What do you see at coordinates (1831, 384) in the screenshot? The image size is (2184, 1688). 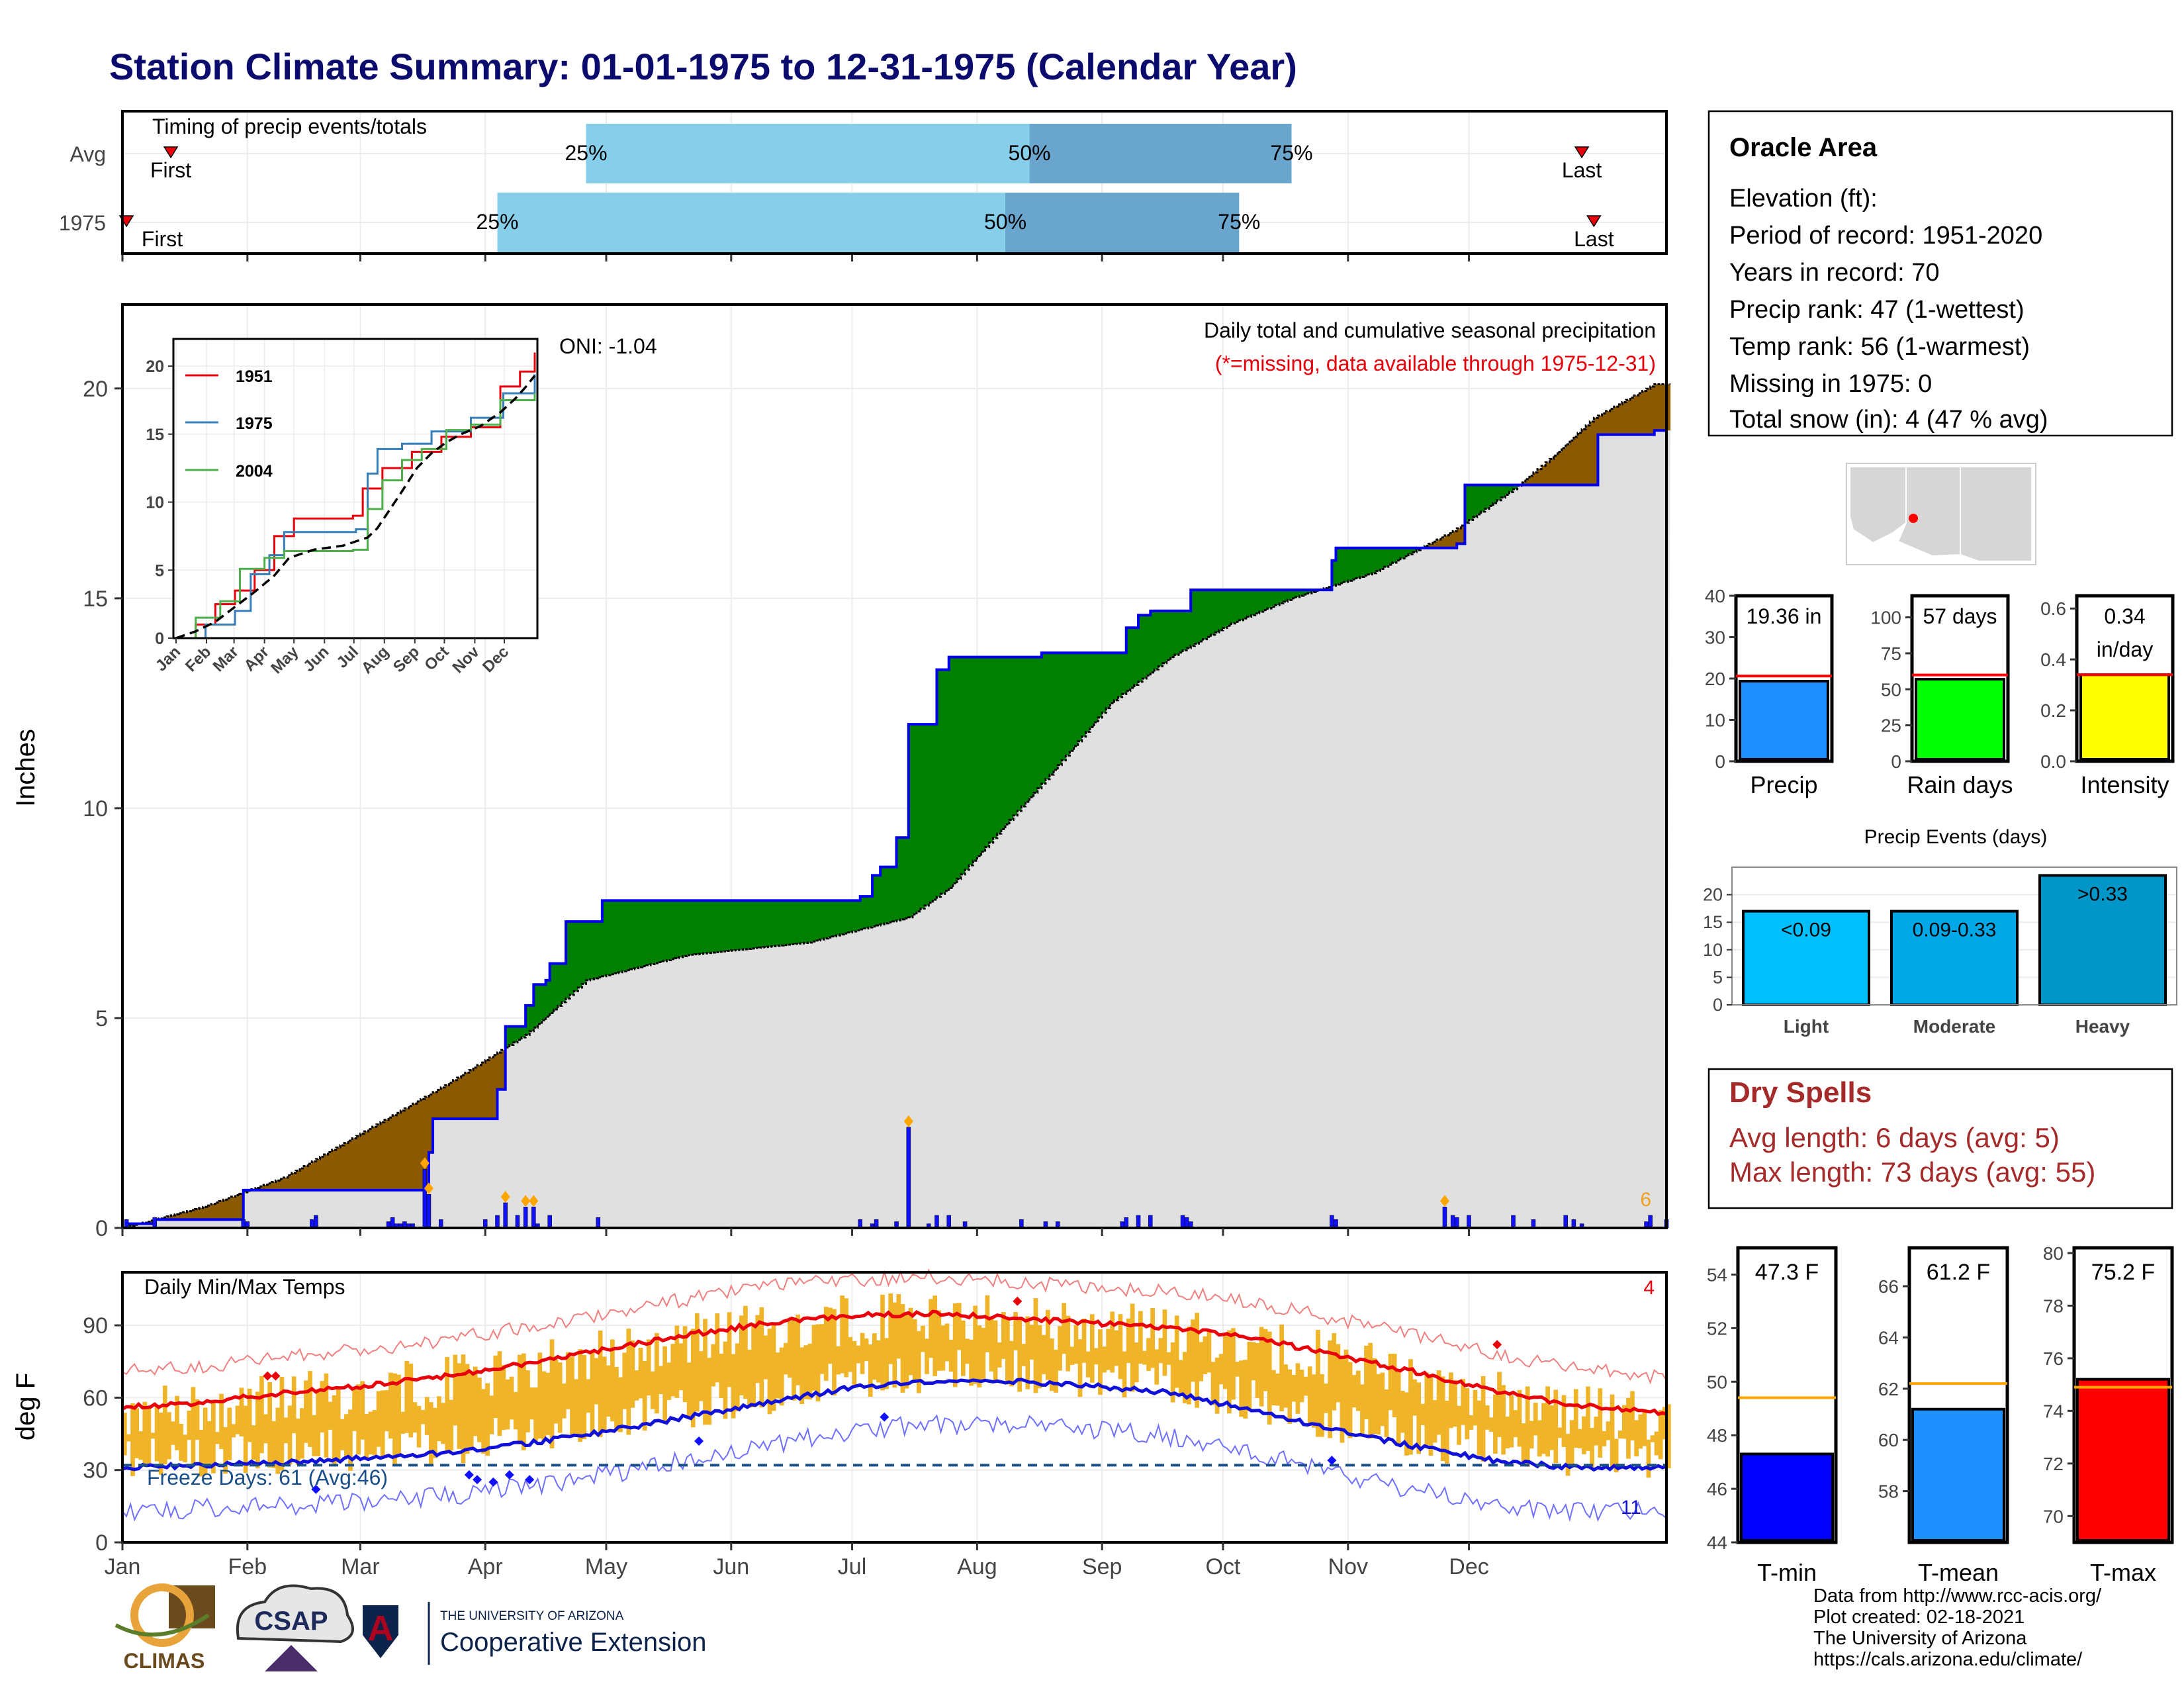 I see `info-line-missing: Missing in 1975: 0` at bounding box center [1831, 384].